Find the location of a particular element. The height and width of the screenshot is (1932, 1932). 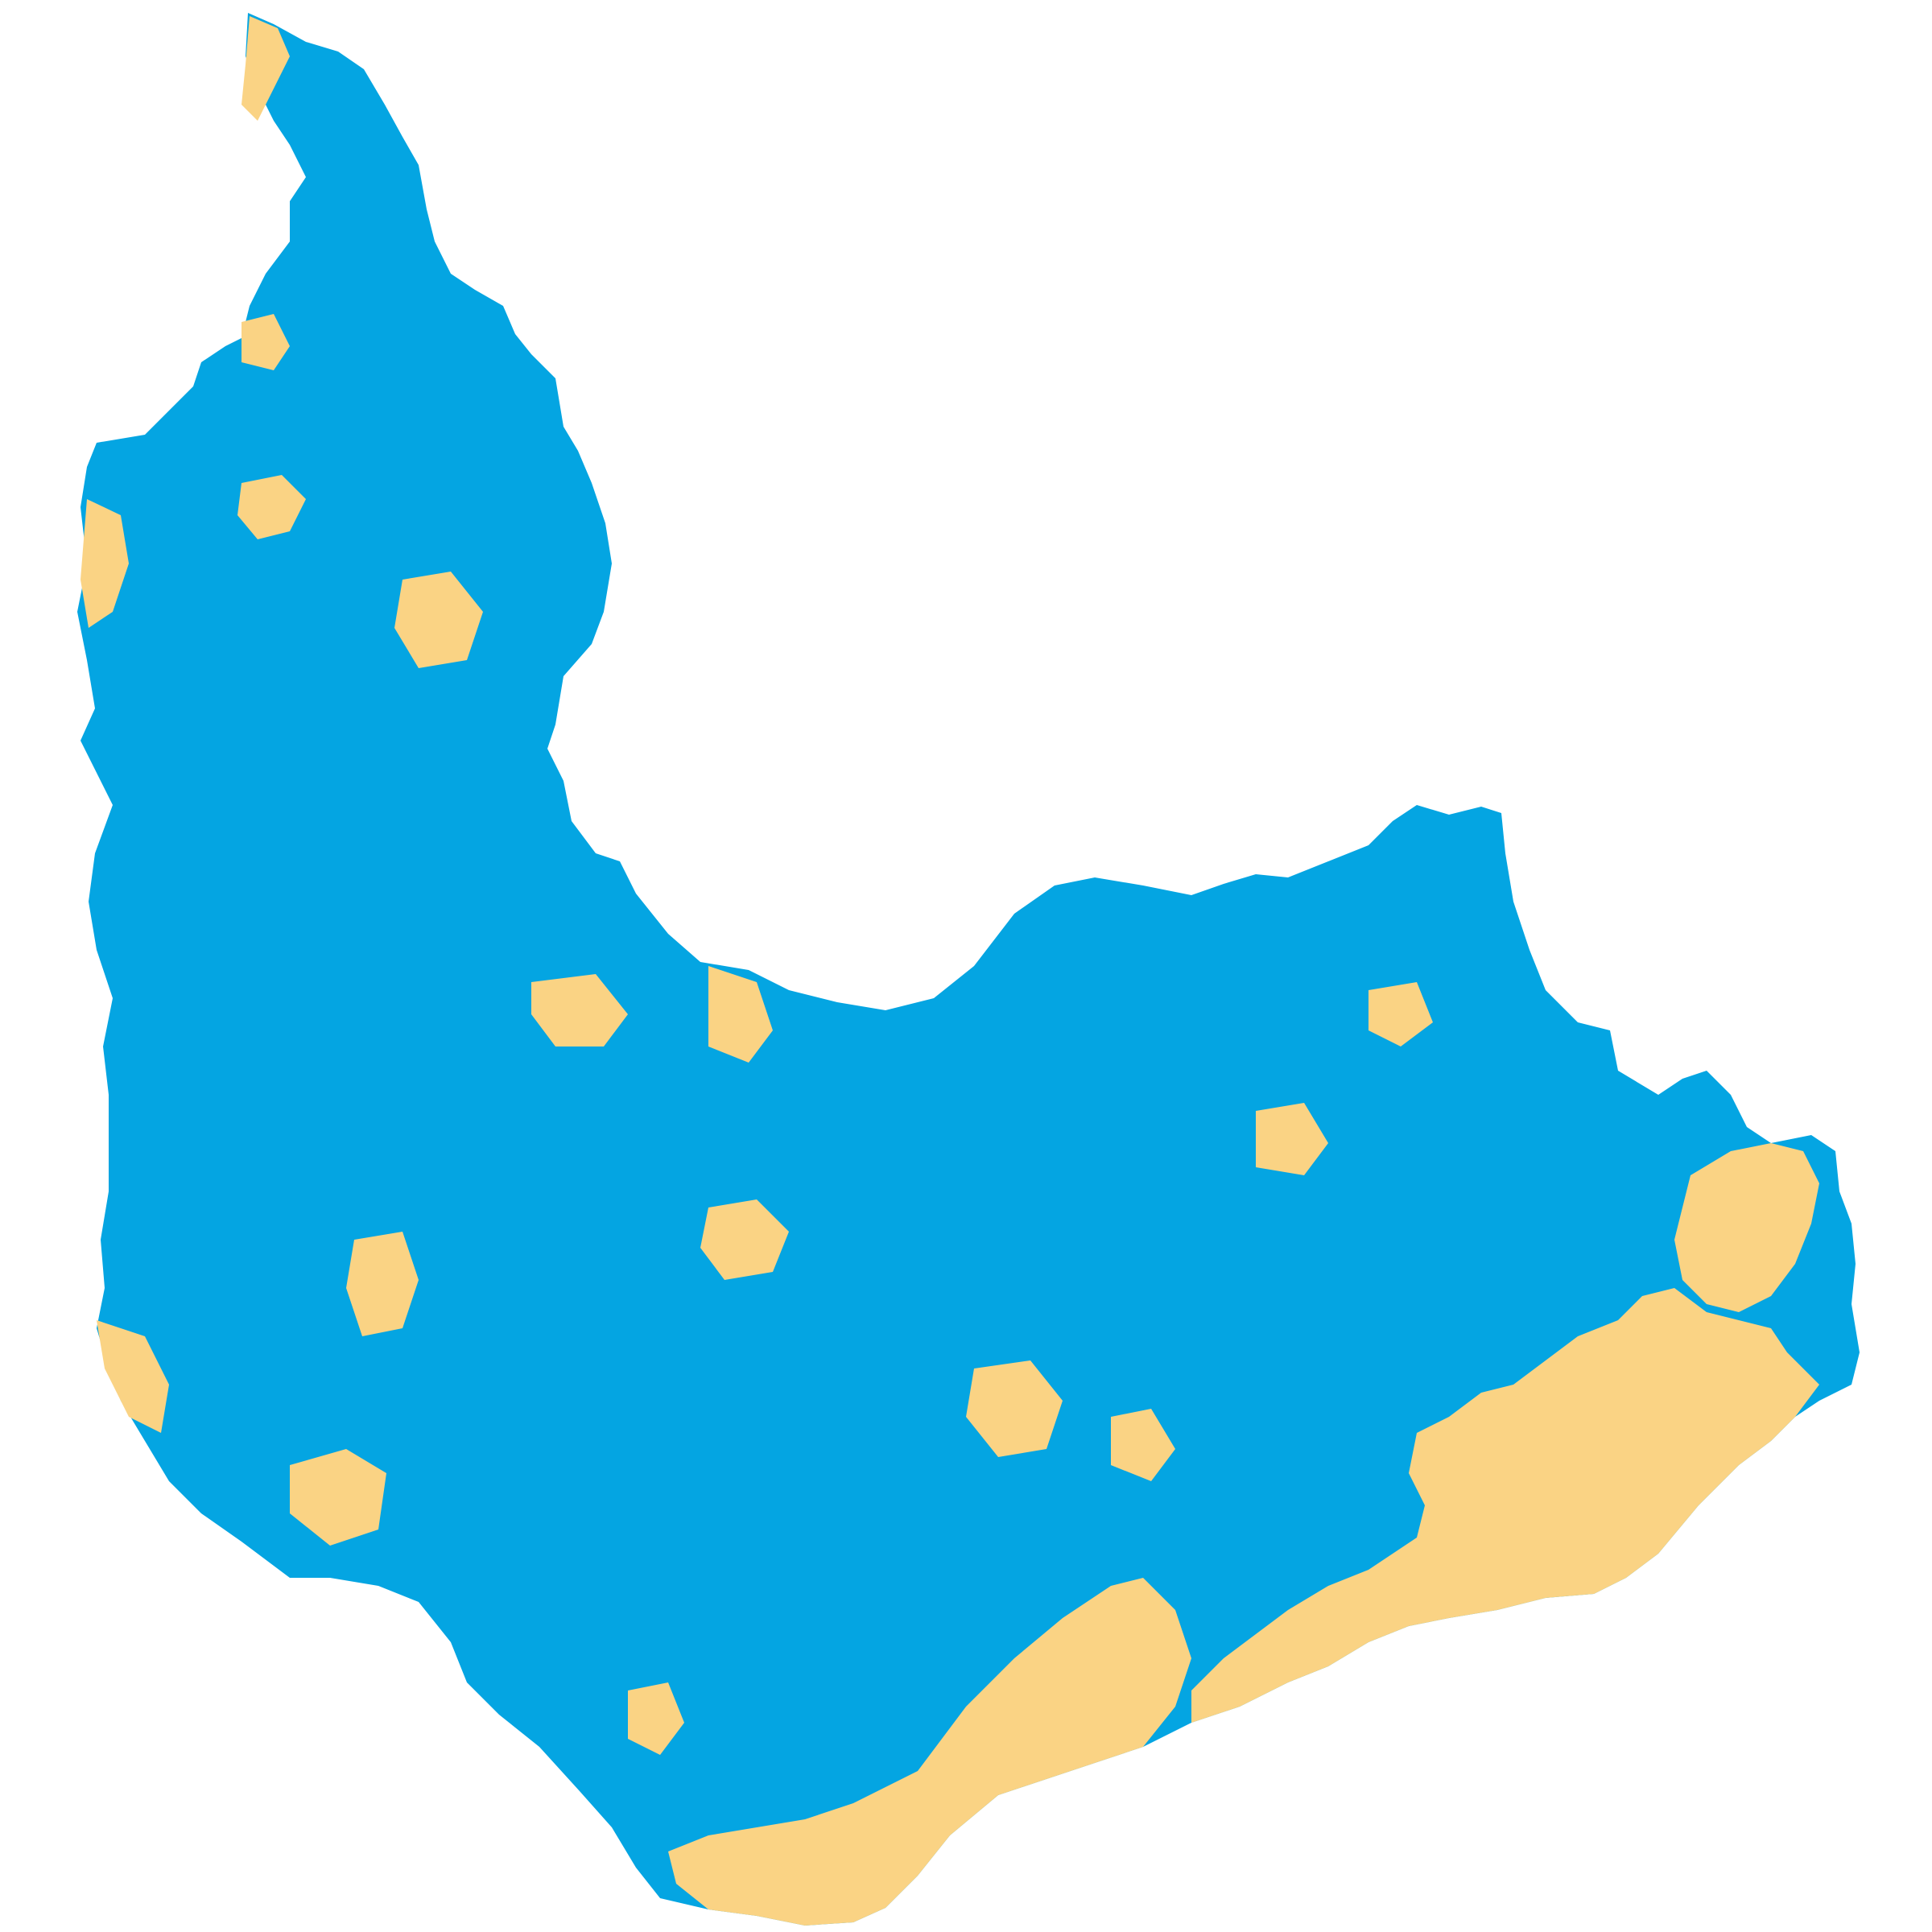

land-west-edge is located at coordinates (104, 563).